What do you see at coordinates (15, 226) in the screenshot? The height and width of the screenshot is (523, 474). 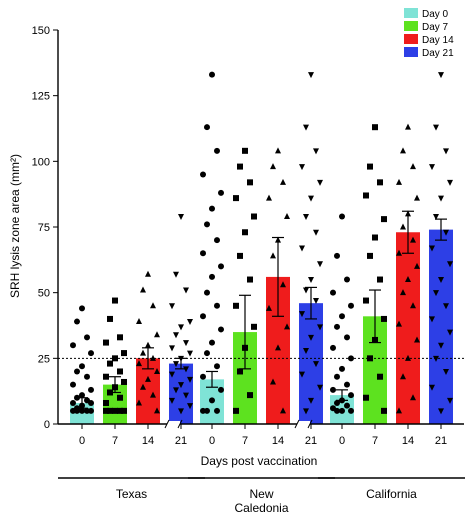 I see `y-axis-title: SRH lysis zone area (mm²)` at bounding box center [15, 226].